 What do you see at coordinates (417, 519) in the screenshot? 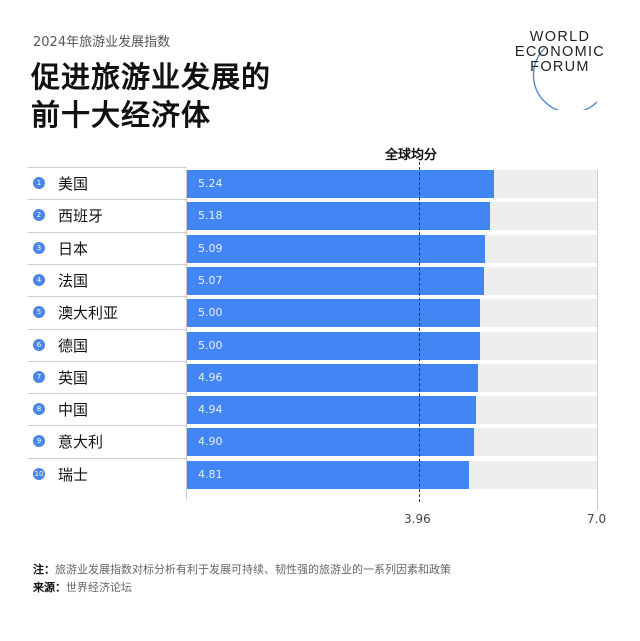
I see `tick-average: 3.96` at bounding box center [417, 519].